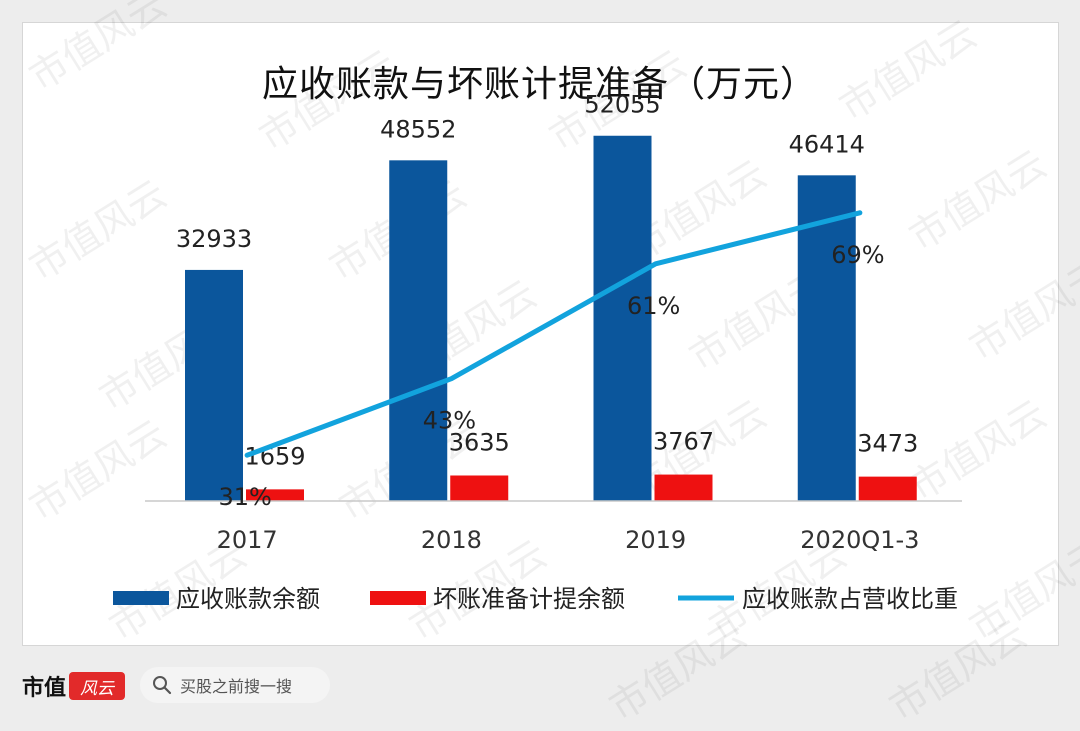 This screenshot has height=731, width=1080. I want to click on legend-label-bad-debt: 坏账准备计提余额, so click(529, 599).